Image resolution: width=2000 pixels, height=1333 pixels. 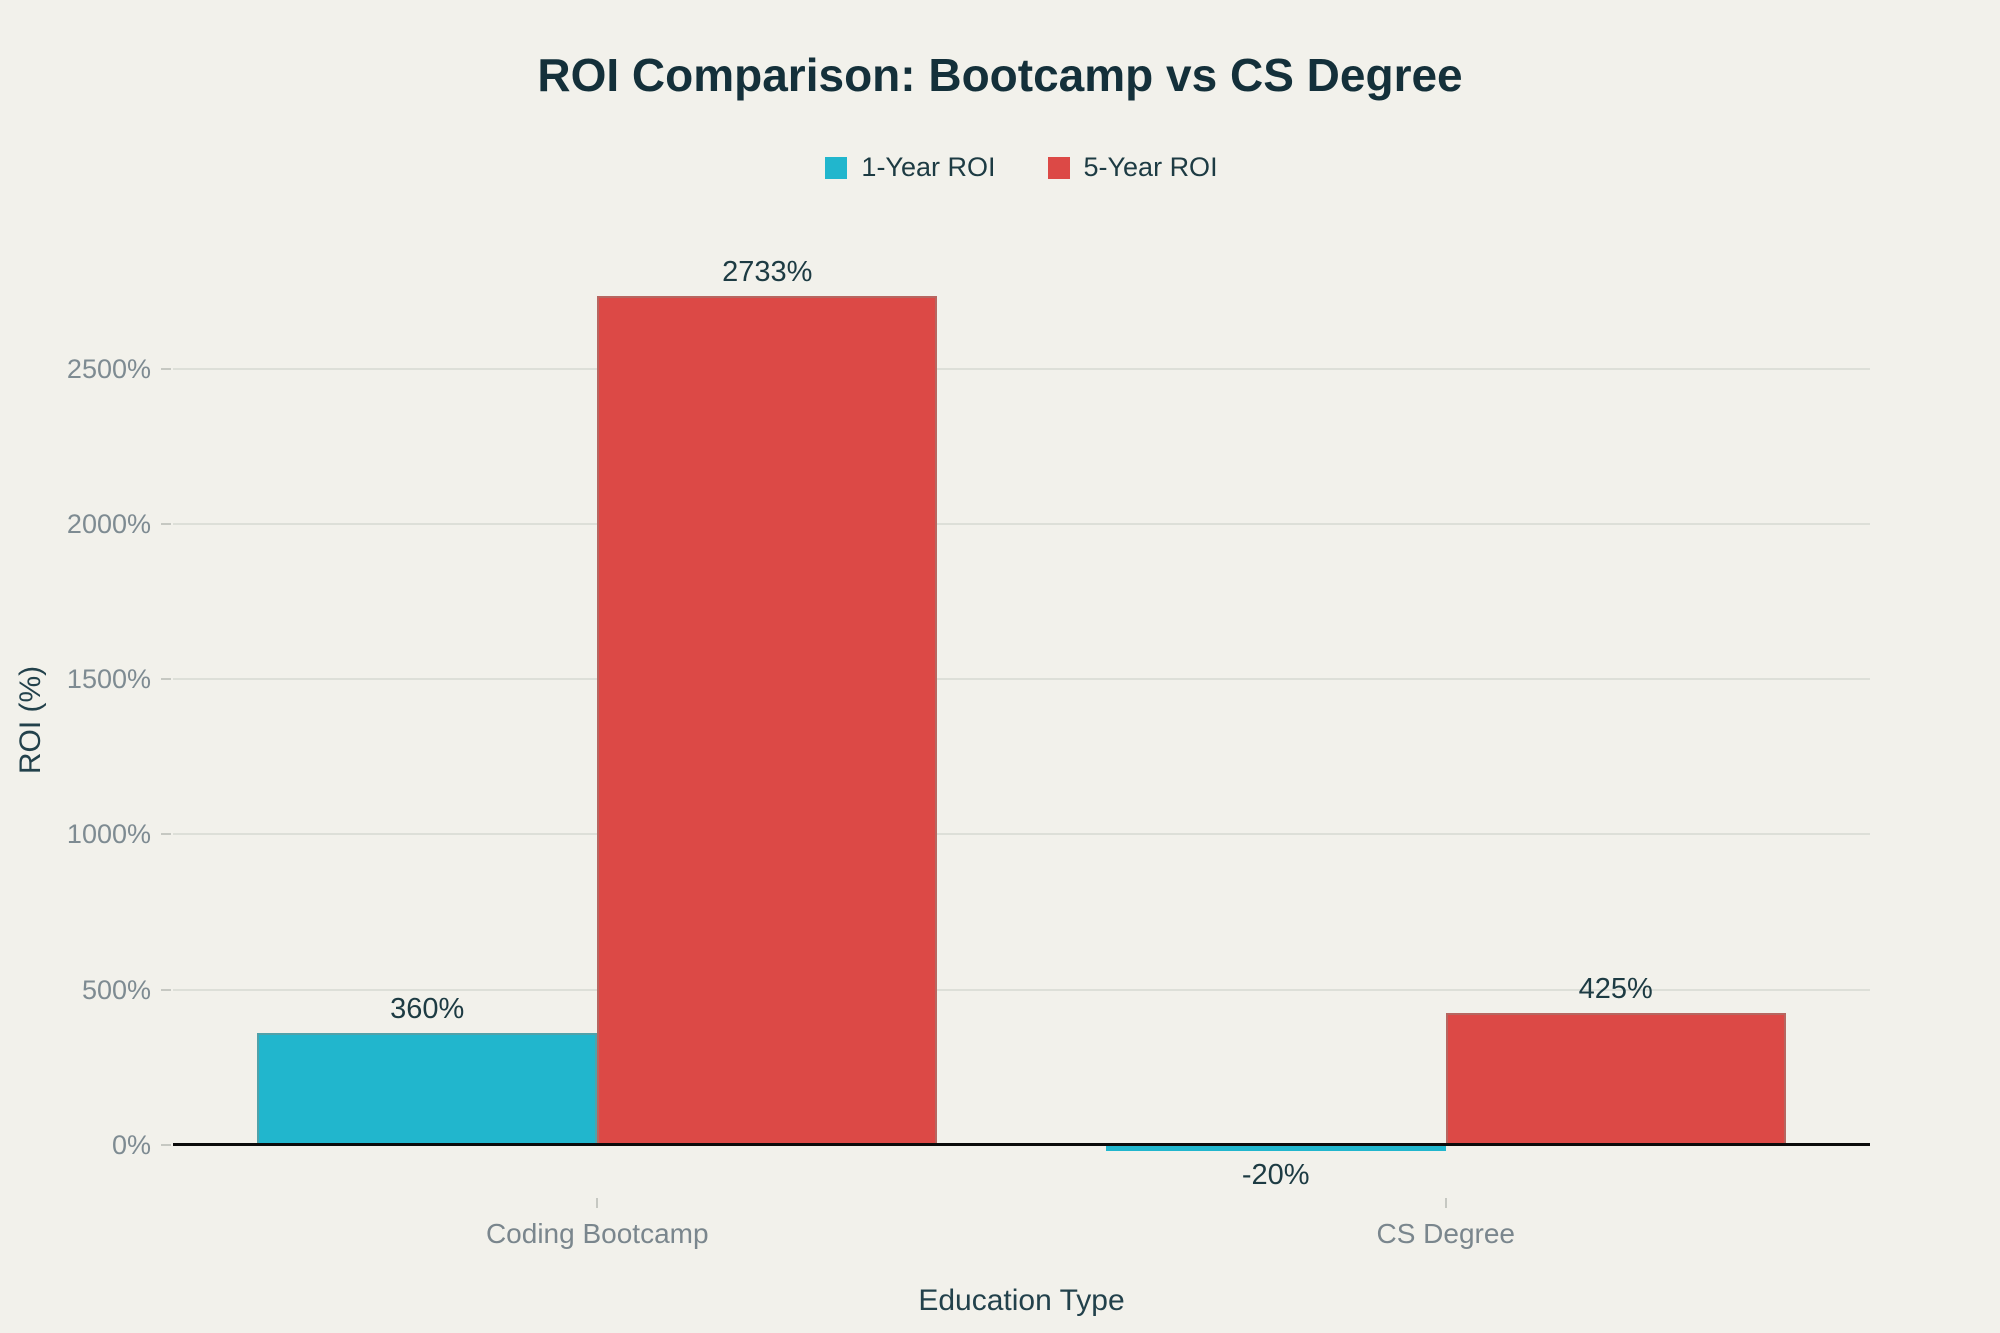 I want to click on category-label: Coding Bootcamp, so click(x=597, y=1233).